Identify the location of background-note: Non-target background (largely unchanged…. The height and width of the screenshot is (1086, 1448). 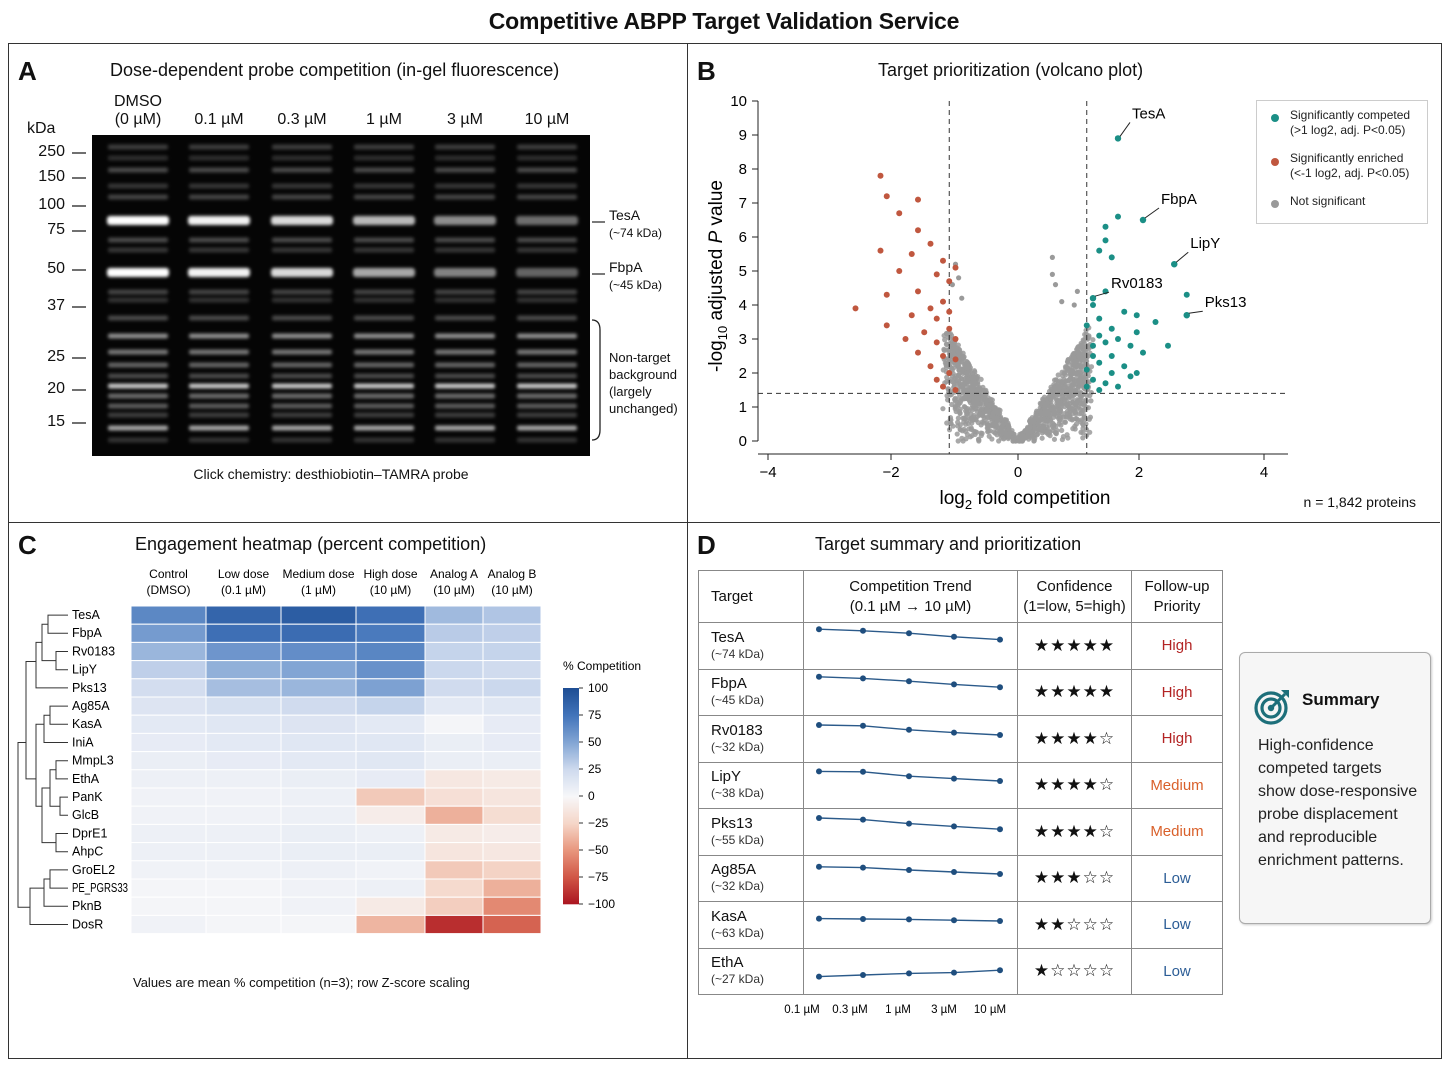
(643, 383).